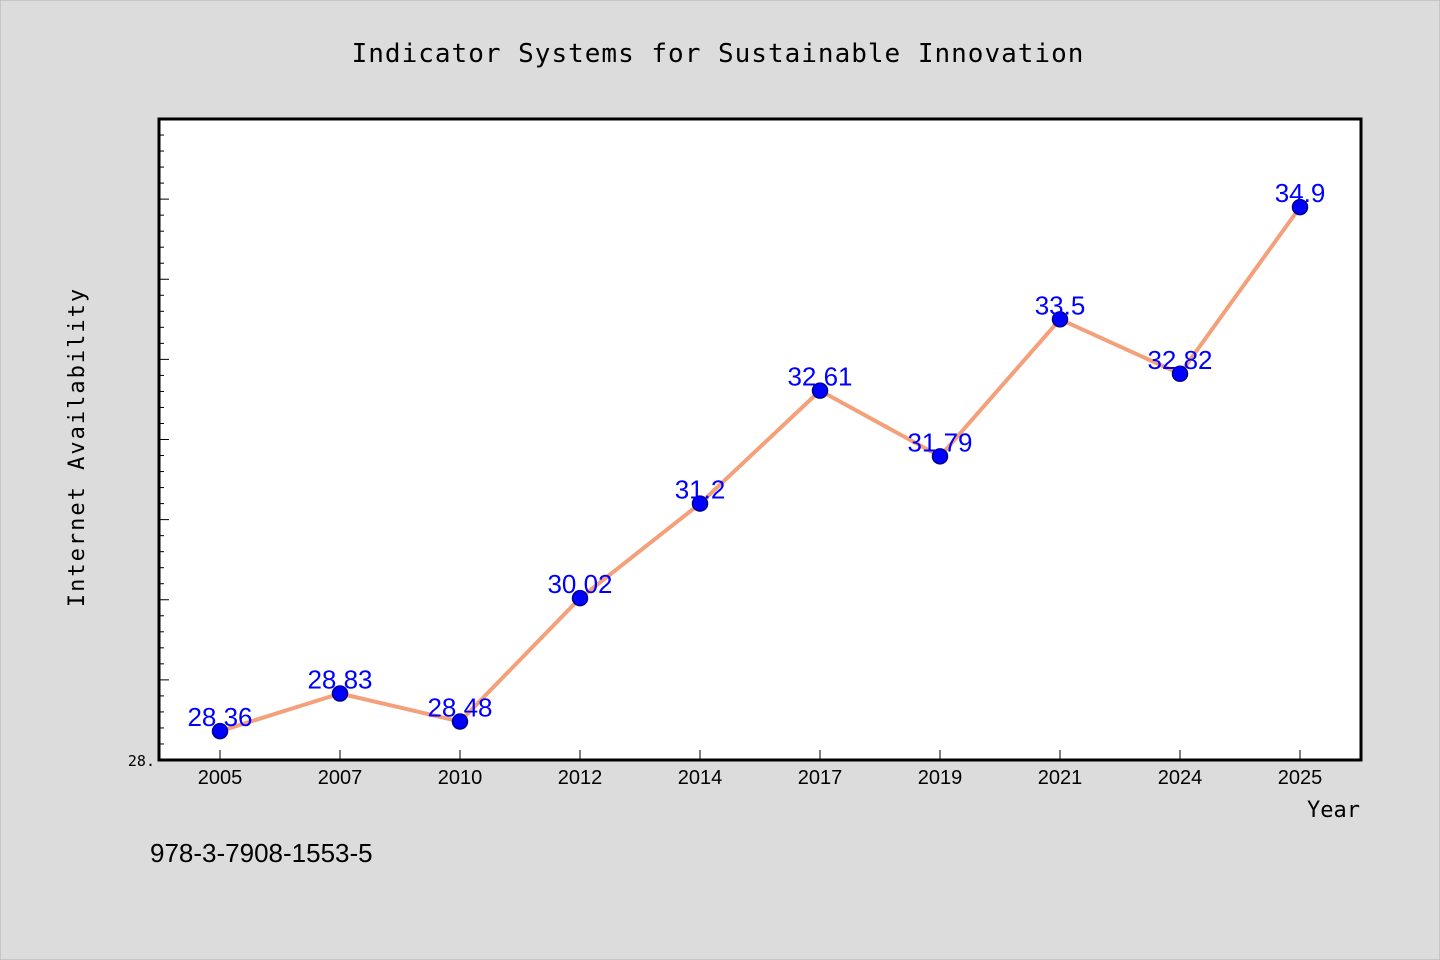  I want to click on x-tick-label: 2005, so click(220, 778).